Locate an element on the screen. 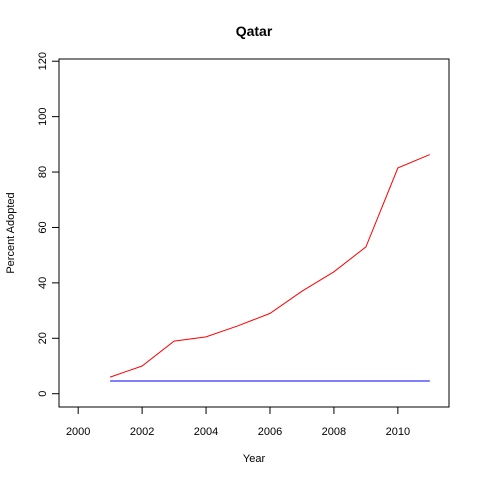 This screenshot has height=480, width=480. y-axis-label: Percent Adopted is located at coordinates (11, 232).